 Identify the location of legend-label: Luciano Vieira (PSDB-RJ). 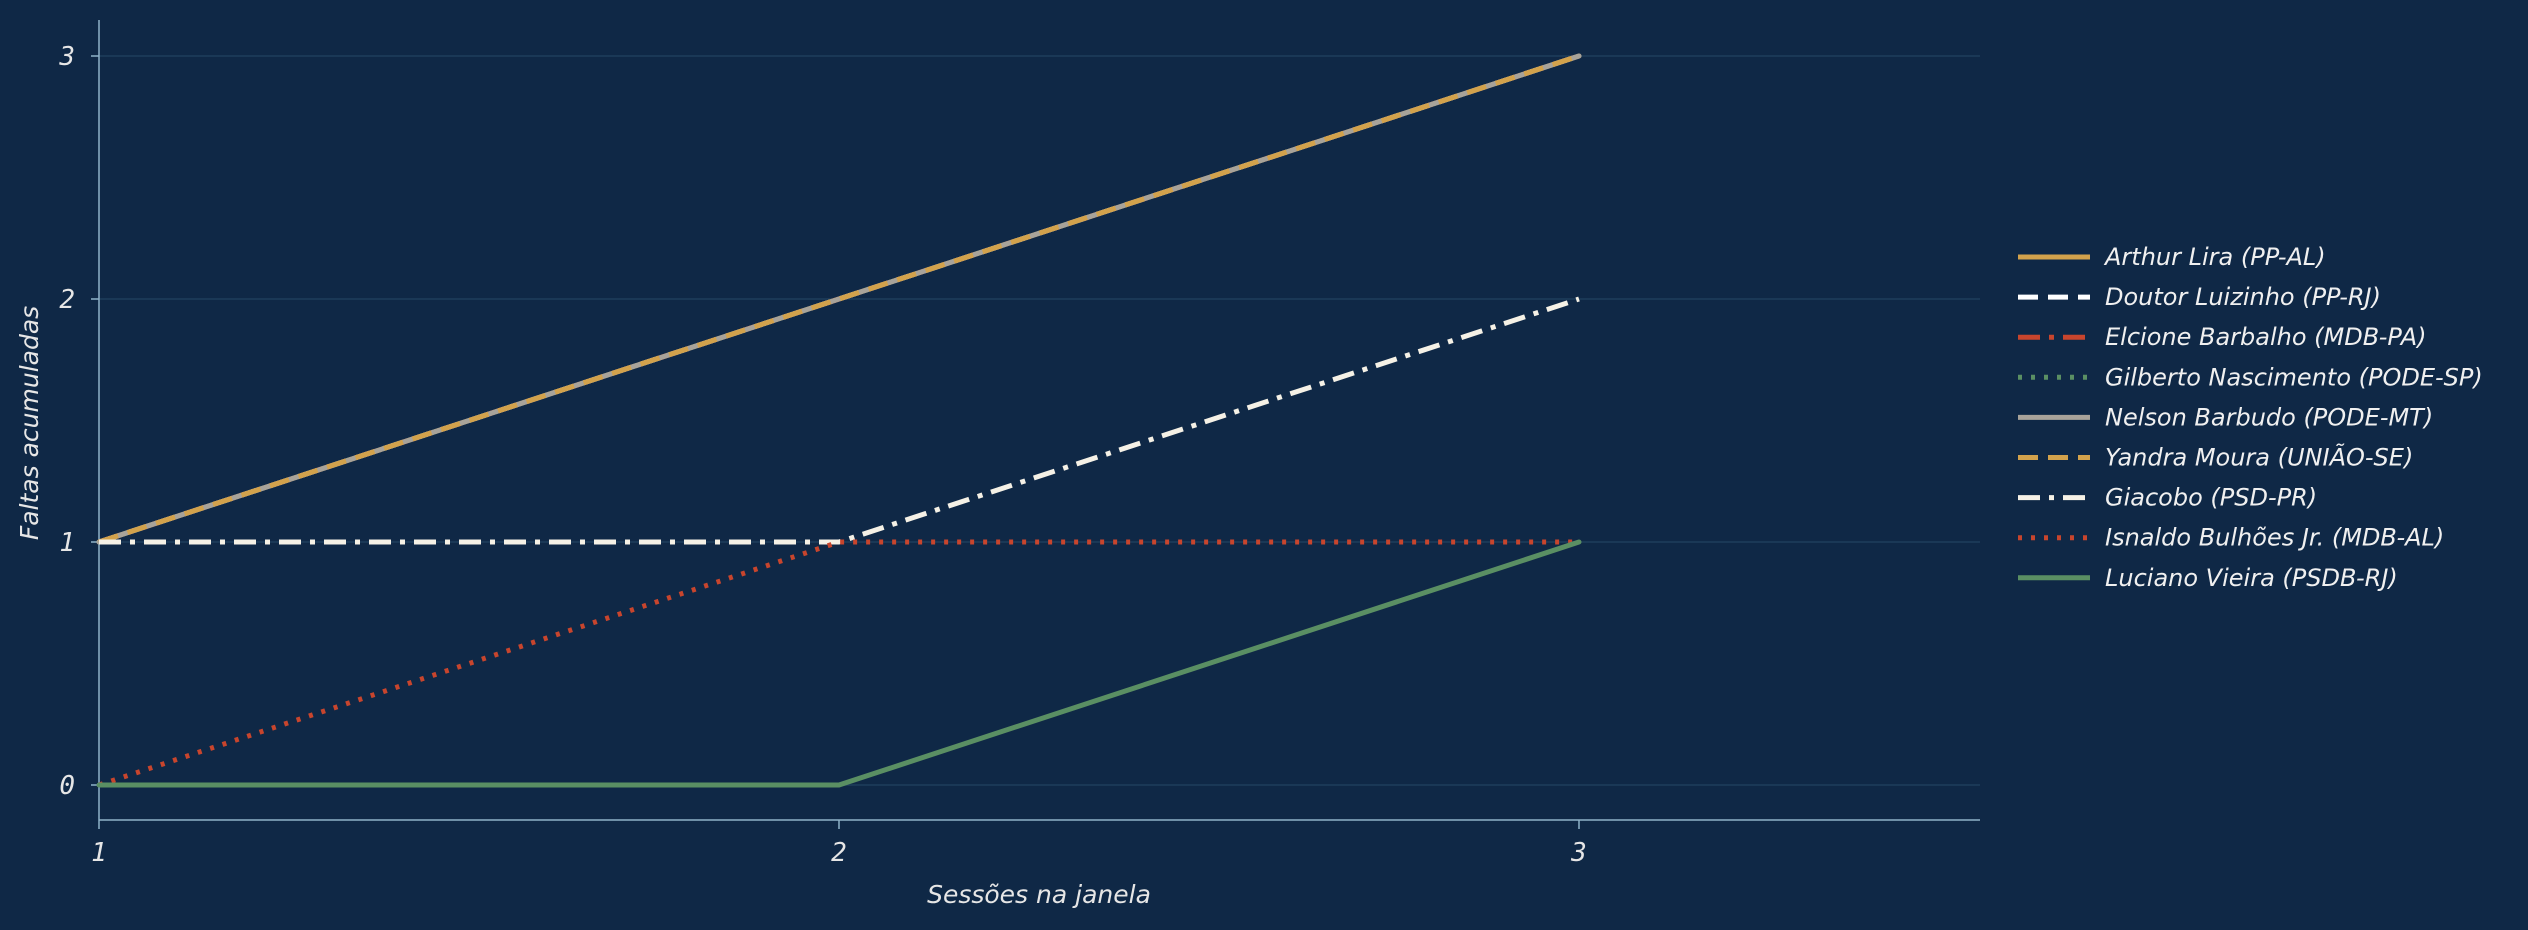
(2251, 578).